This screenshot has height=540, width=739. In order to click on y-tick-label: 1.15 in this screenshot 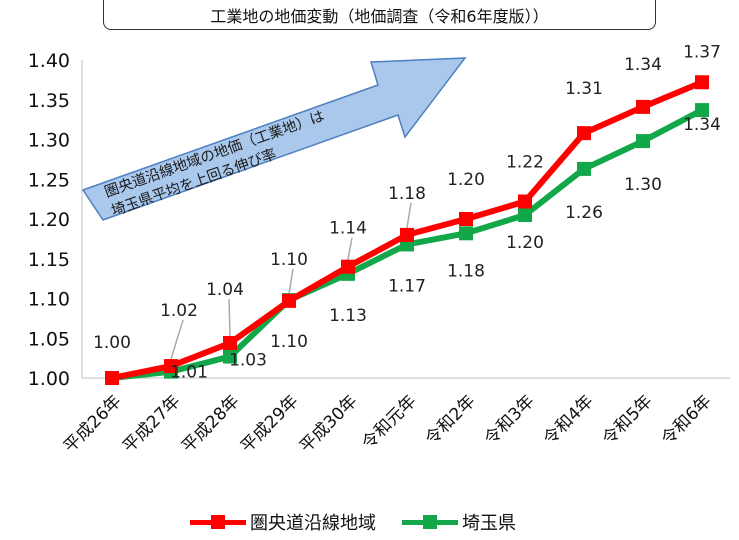, I will do `click(49, 260)`.